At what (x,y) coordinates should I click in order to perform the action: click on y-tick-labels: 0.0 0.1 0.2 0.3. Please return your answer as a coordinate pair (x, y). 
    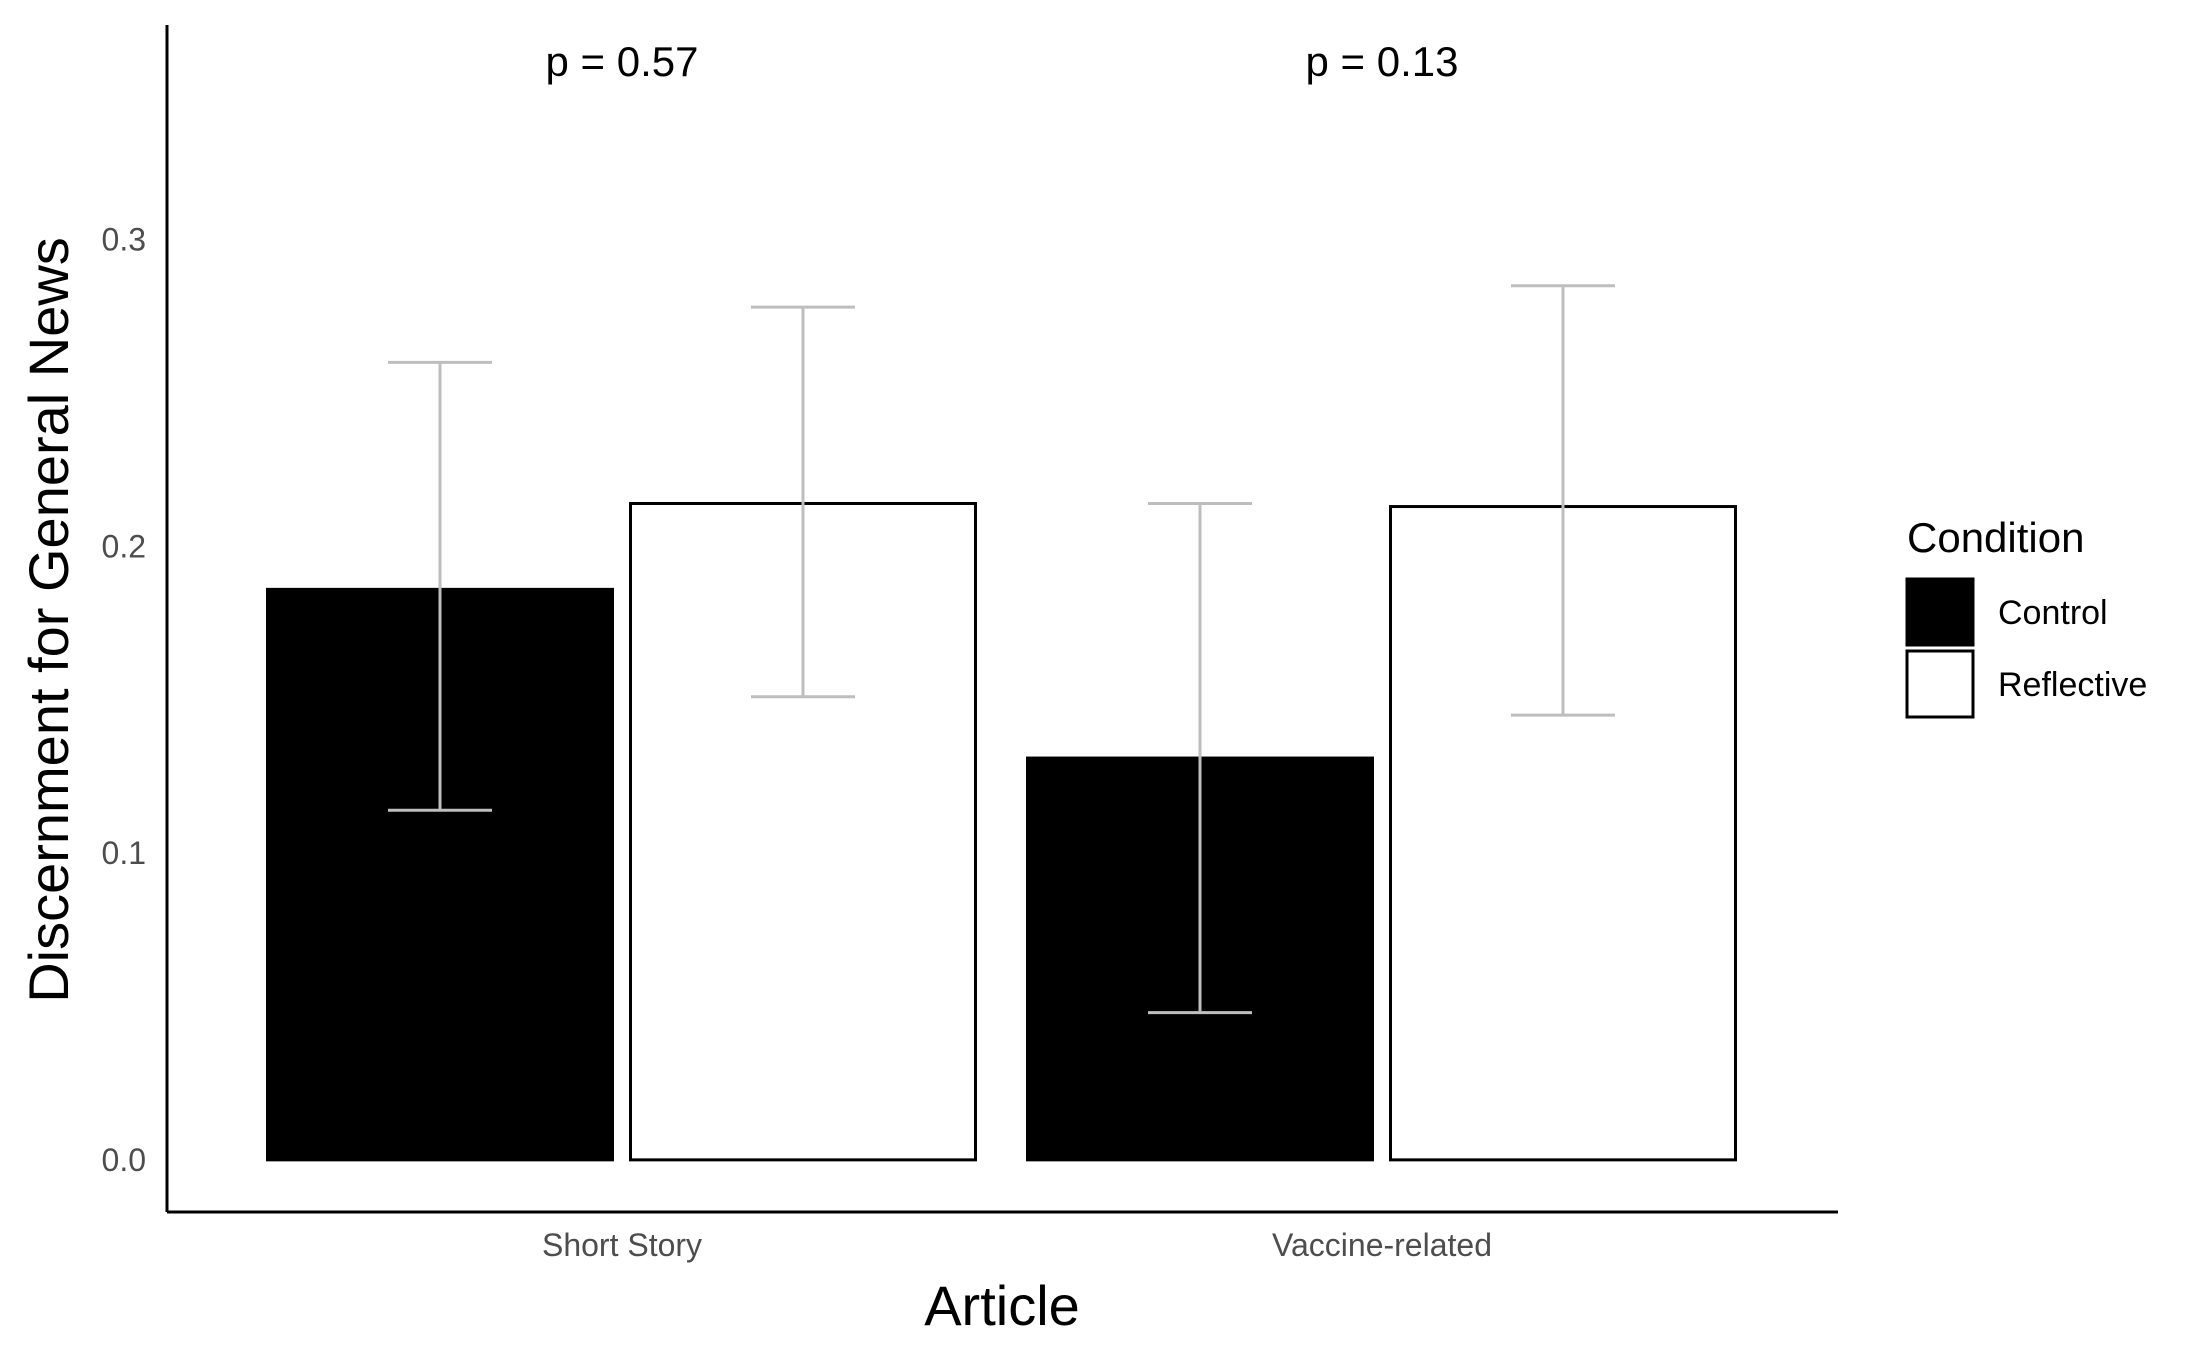
    Looking at the image, I should click on (124, 700).